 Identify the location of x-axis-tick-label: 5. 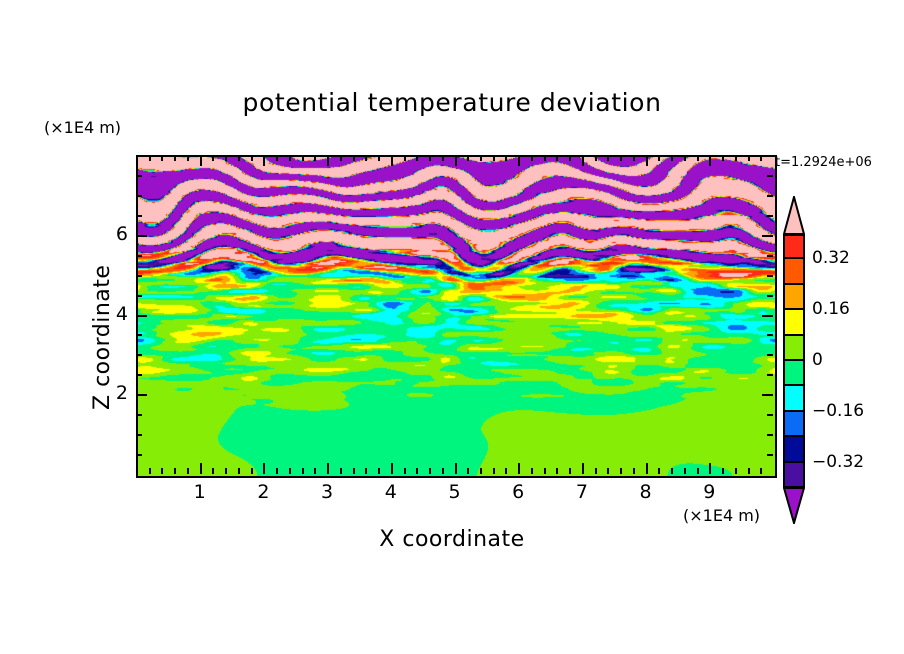
(454, 492).